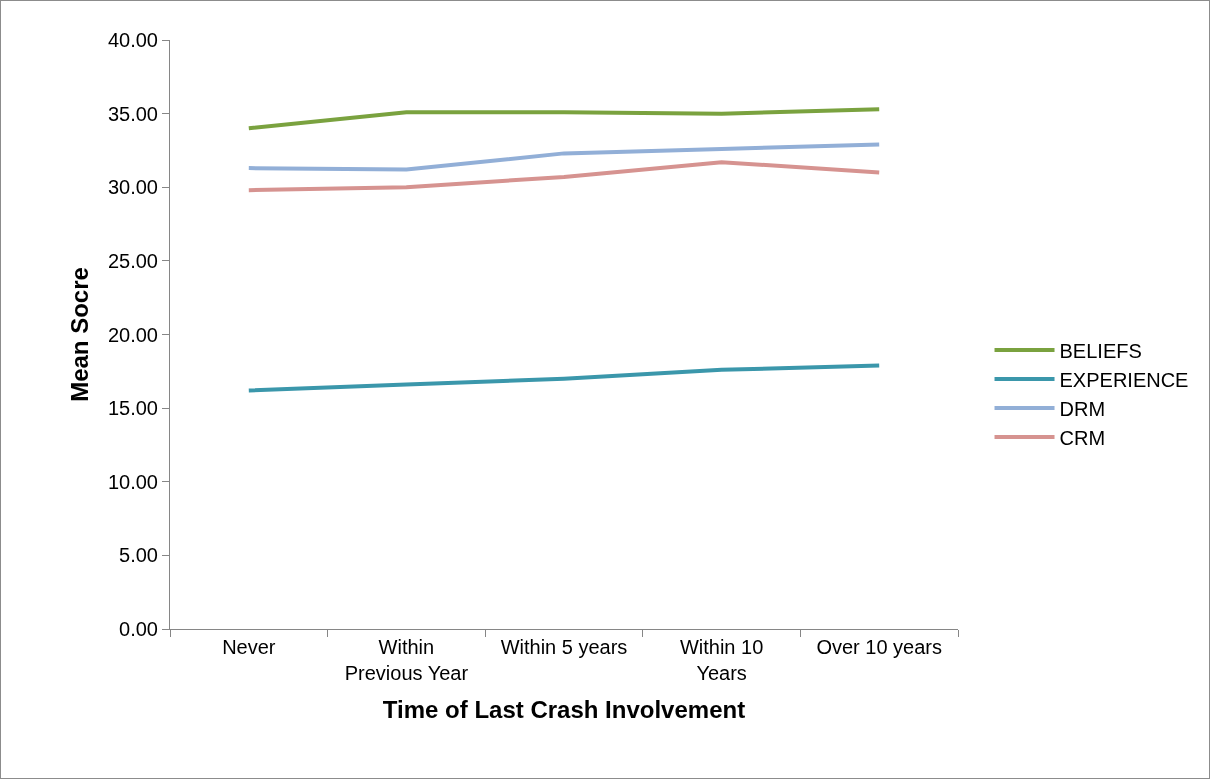  I want to click on x-tick-label: Within Previous Year, so click(406, 660).